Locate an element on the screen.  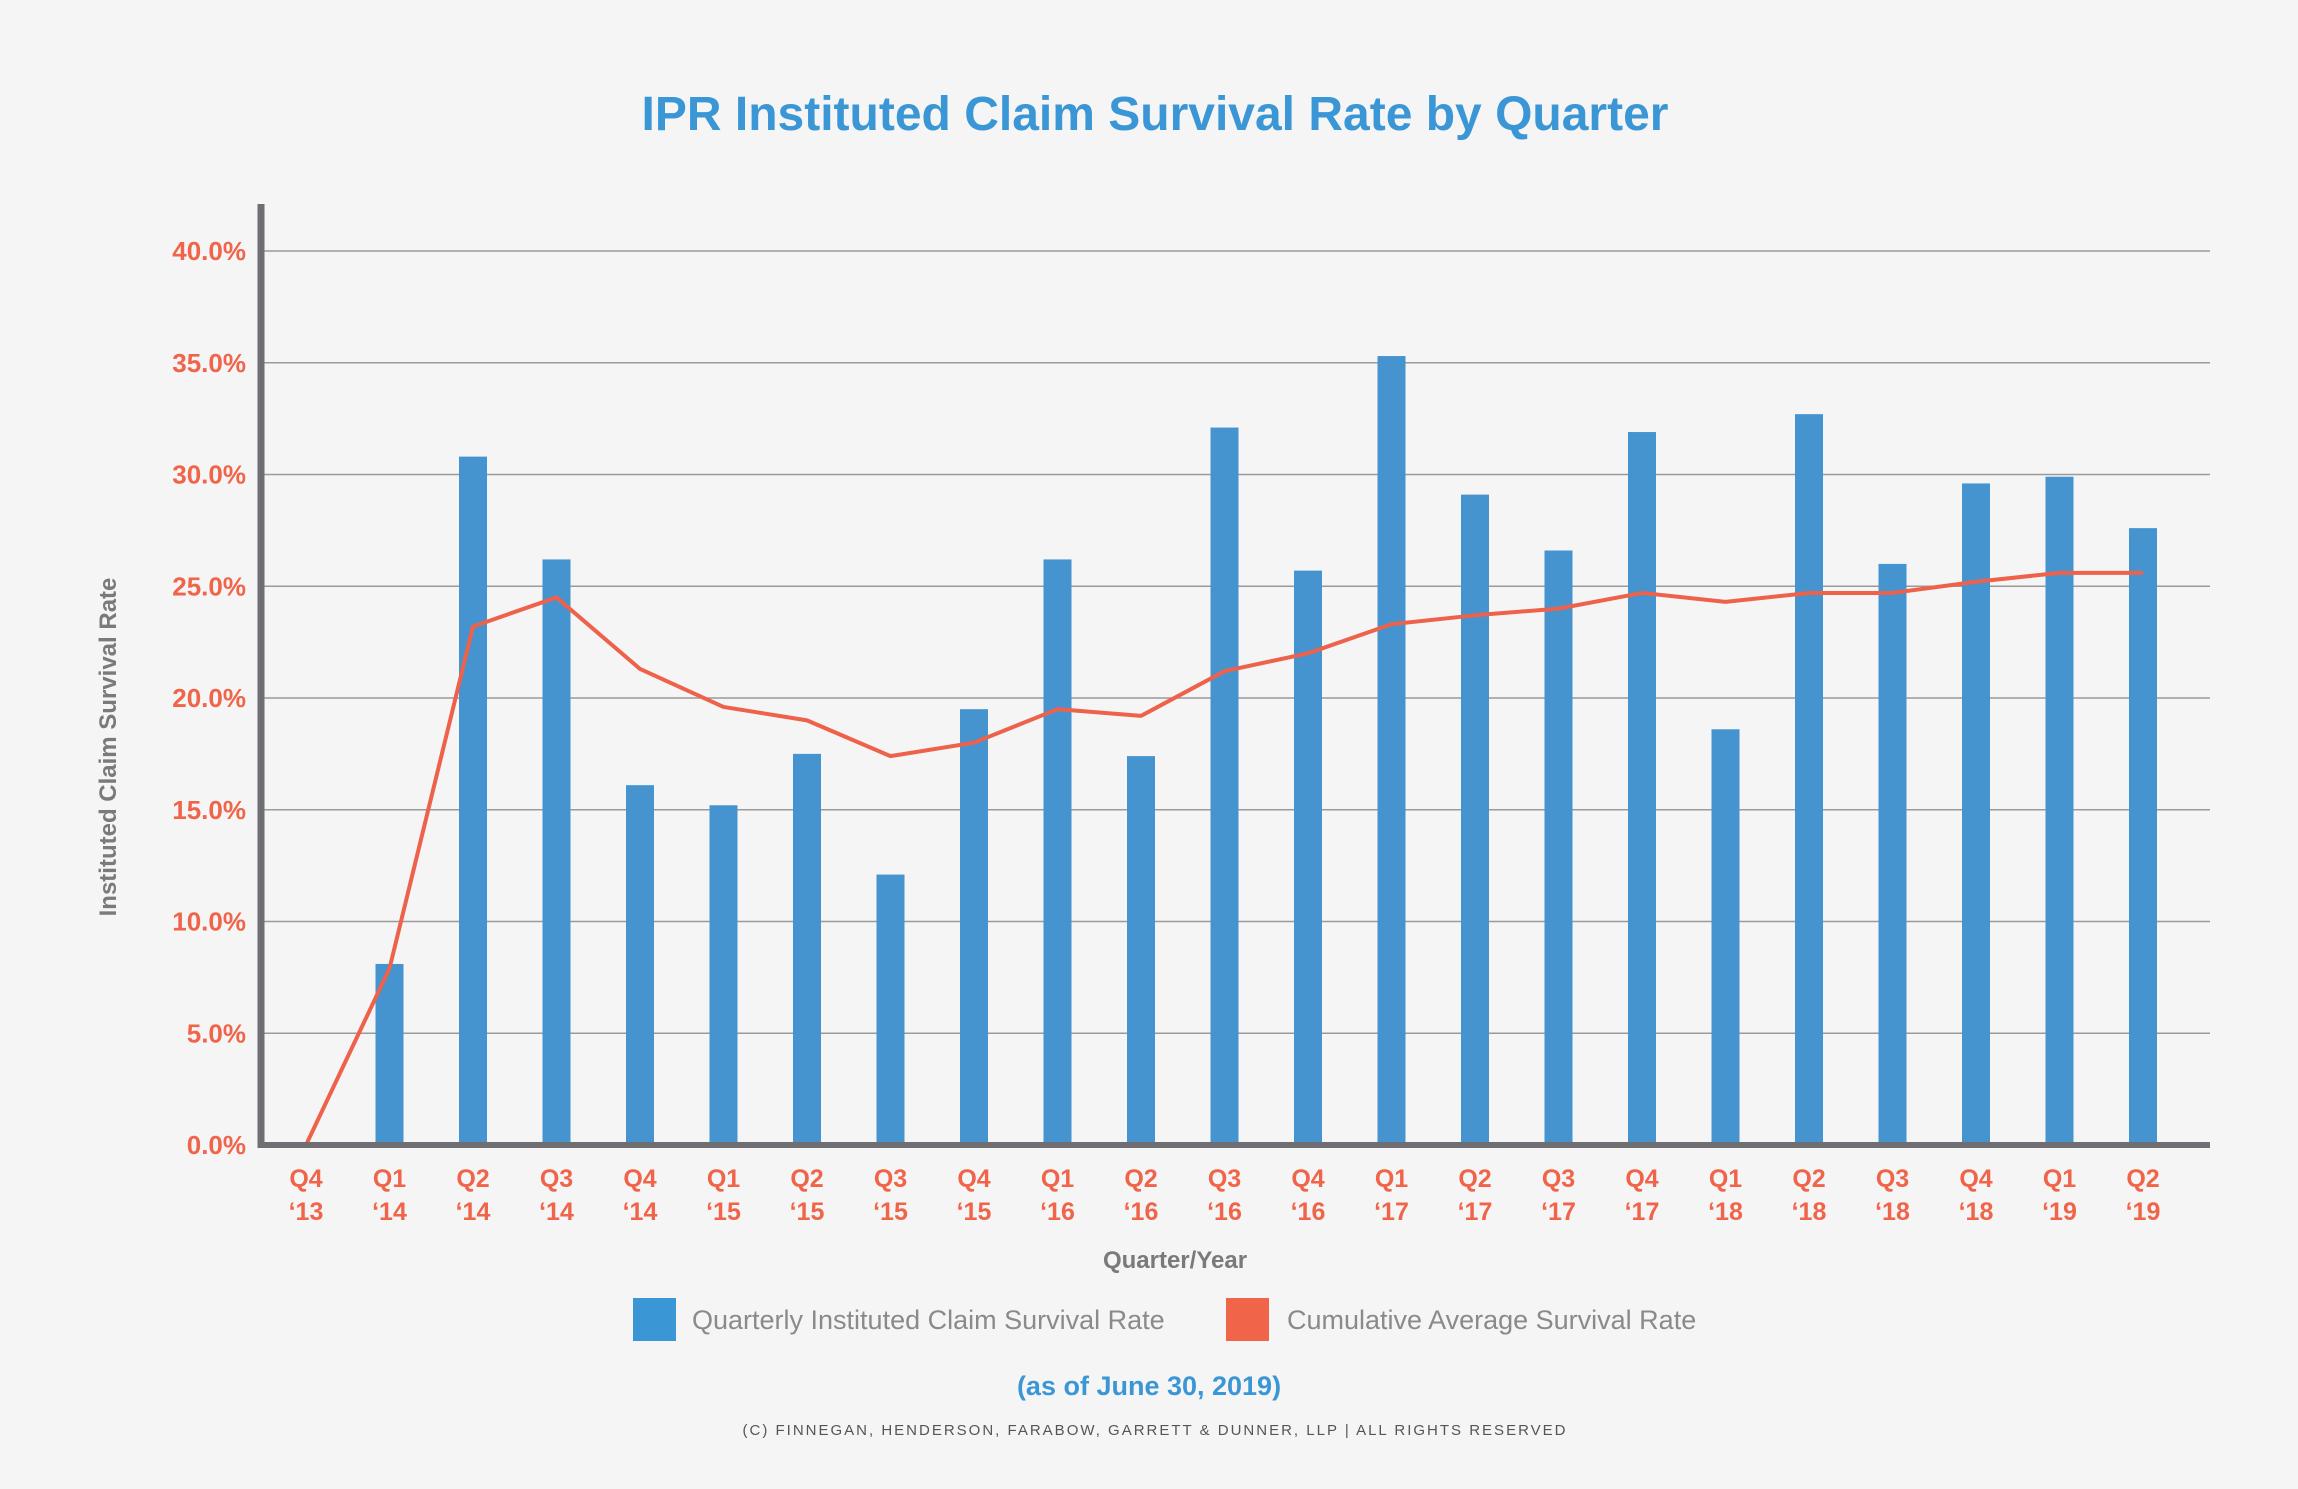
y-tick-label: 5.0% is located at coordinates (216, 1033).